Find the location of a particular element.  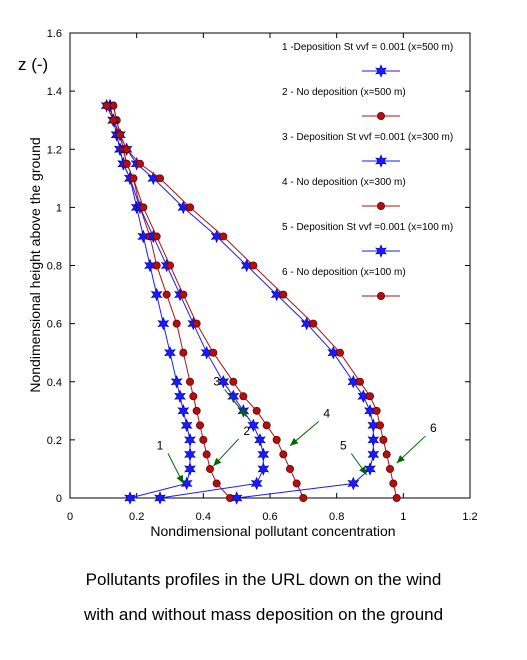

legend-label: 6 - No deposition (x=100 m) is located at coordinates (344, 272).